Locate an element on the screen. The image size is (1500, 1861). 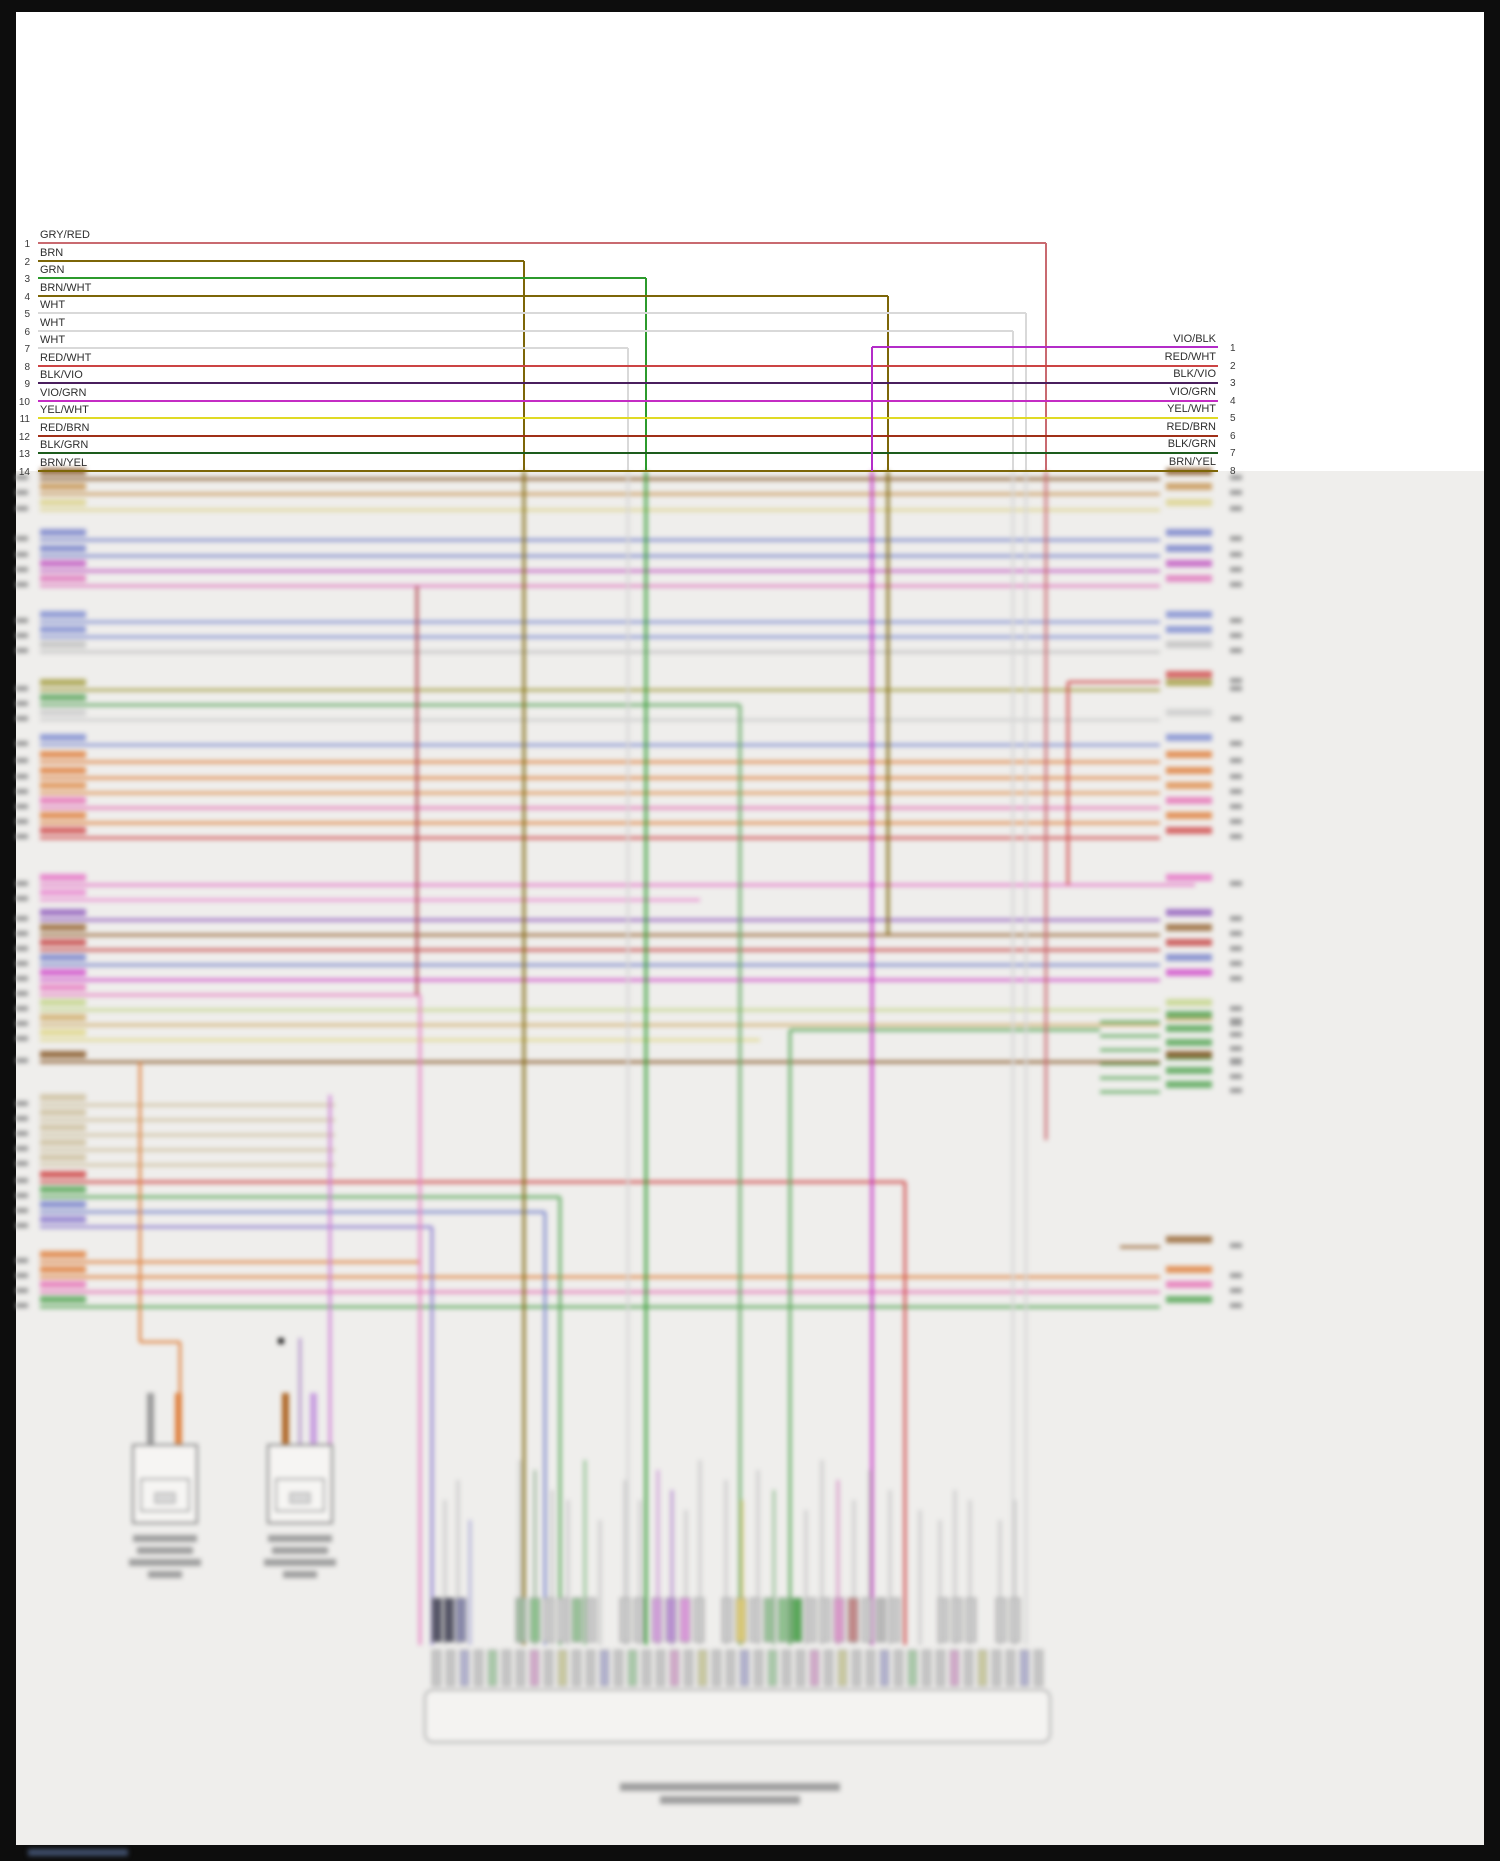
left-wire-label: BLK/GRN is located at coordinates (64, 445).